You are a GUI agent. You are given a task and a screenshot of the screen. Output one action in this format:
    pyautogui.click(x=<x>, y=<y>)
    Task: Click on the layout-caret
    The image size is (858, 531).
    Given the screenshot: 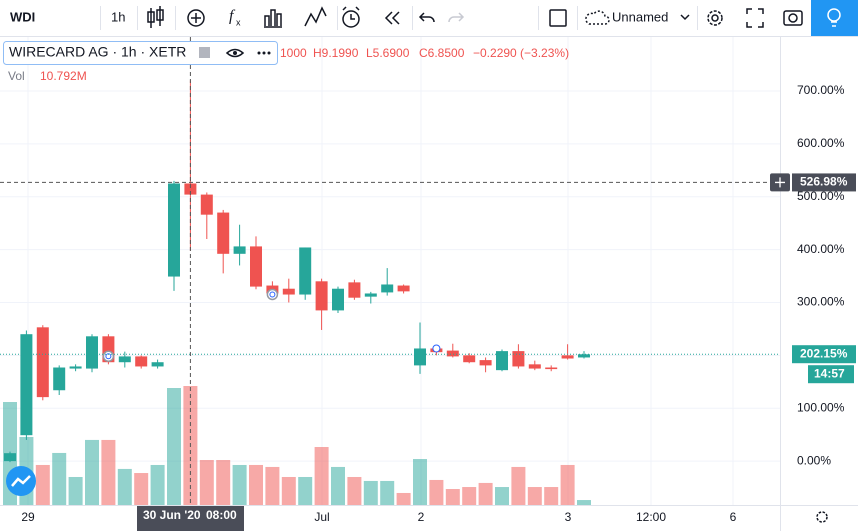 What is the action you would take?
    pyautogui.click(x=685, y=17)
    